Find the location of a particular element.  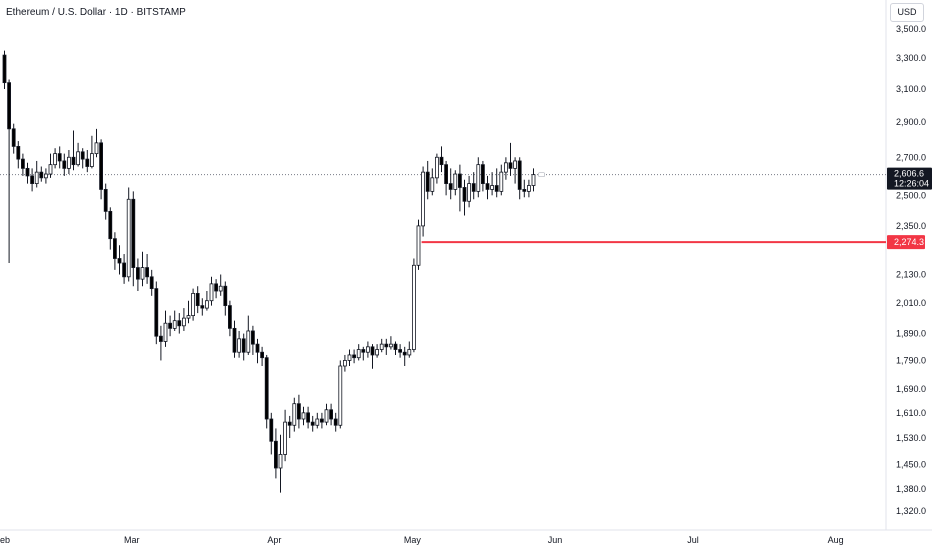

y-tick-label: 1,890.0 is located at coordinates (911, 334).